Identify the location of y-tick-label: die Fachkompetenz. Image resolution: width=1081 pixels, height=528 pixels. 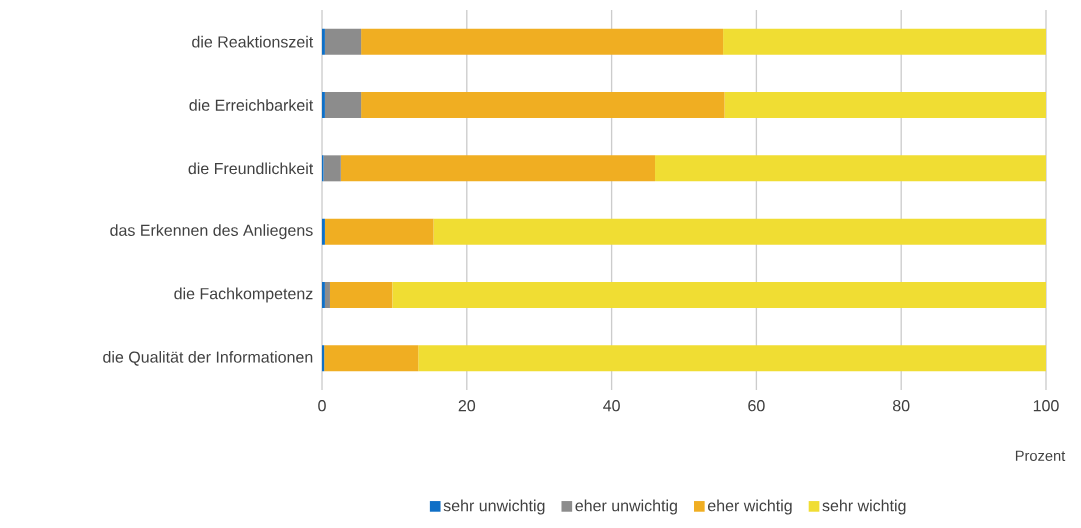
(243, 295).